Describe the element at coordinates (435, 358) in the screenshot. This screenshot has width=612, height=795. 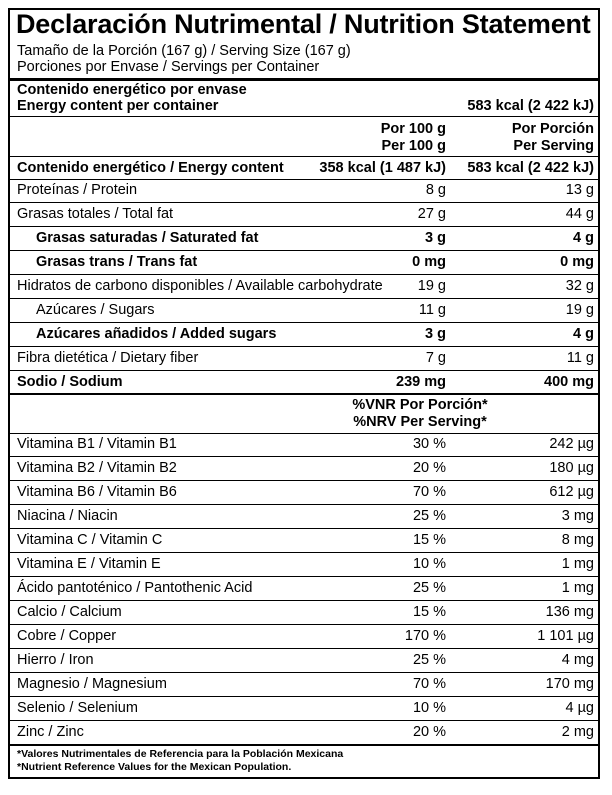
I see `nutrient-per100: 7 g` at that location.